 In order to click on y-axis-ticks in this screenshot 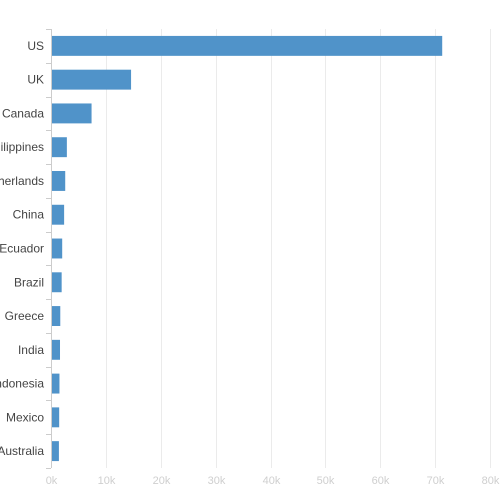, I will do `click(48, 249)`.